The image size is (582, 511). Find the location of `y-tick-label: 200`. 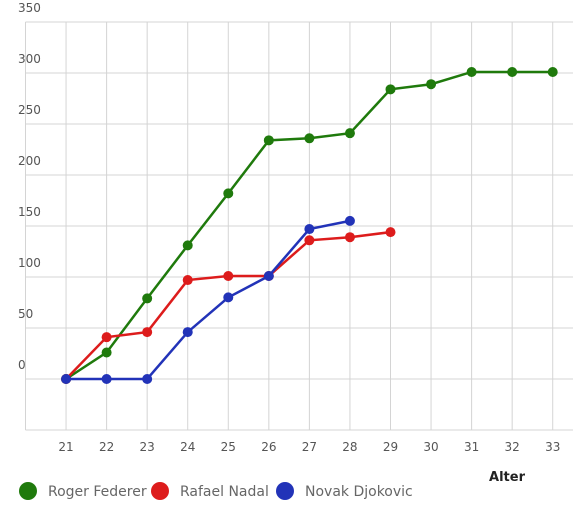

y-tick-label: 200 is located at coordinates (29, 161).